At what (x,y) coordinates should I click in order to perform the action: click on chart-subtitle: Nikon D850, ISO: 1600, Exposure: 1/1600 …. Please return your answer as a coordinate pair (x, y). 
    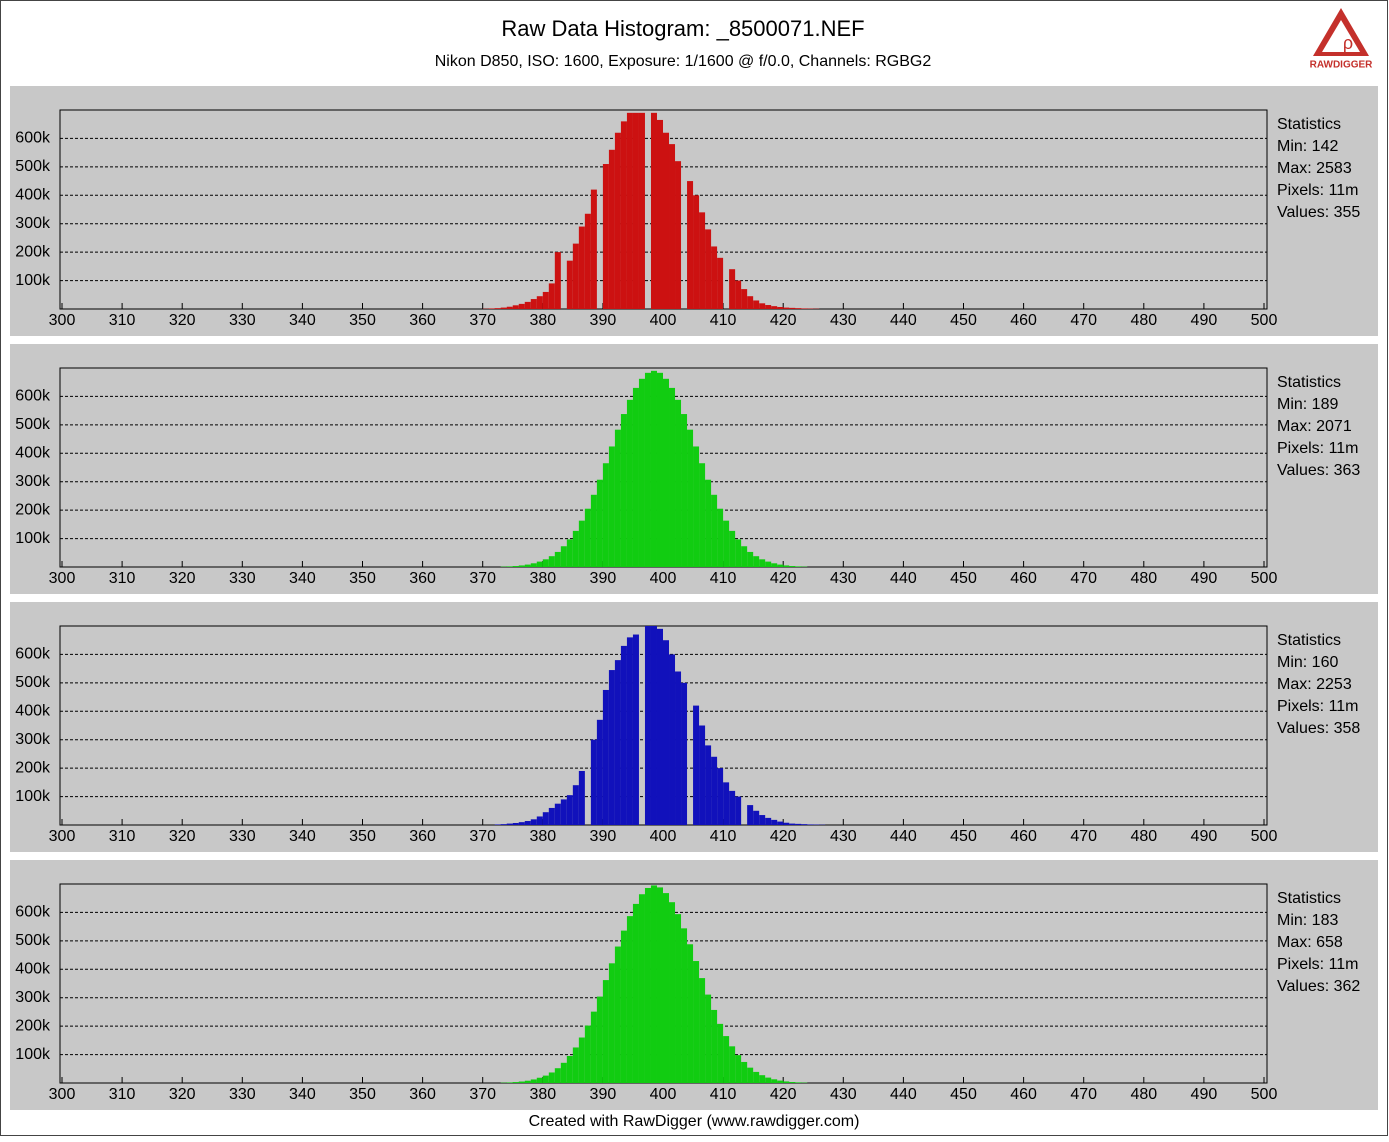
    Looking at the image, I should click on (683, 61).